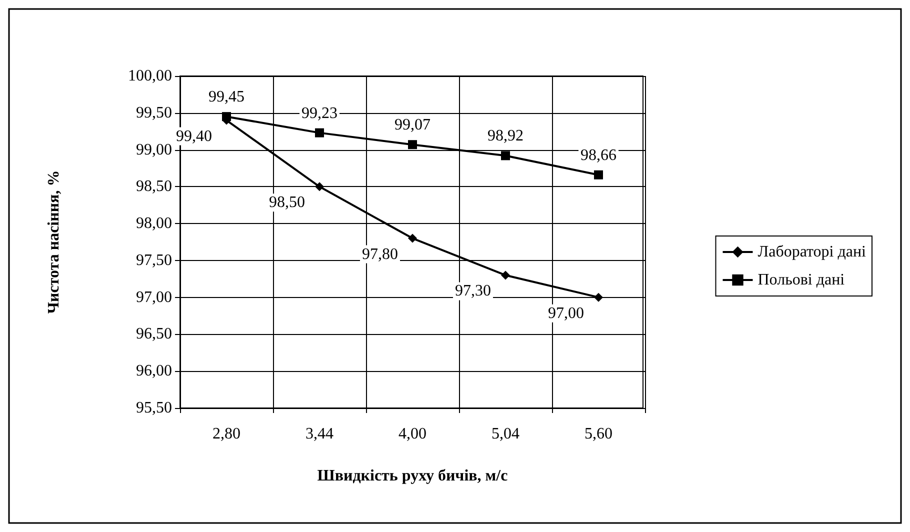 The width and height of the screenshot is (910, 532). Describe the element at coordinates (154, 113) in the screenshot. I see `y-tick-label: 99,50` at that location.